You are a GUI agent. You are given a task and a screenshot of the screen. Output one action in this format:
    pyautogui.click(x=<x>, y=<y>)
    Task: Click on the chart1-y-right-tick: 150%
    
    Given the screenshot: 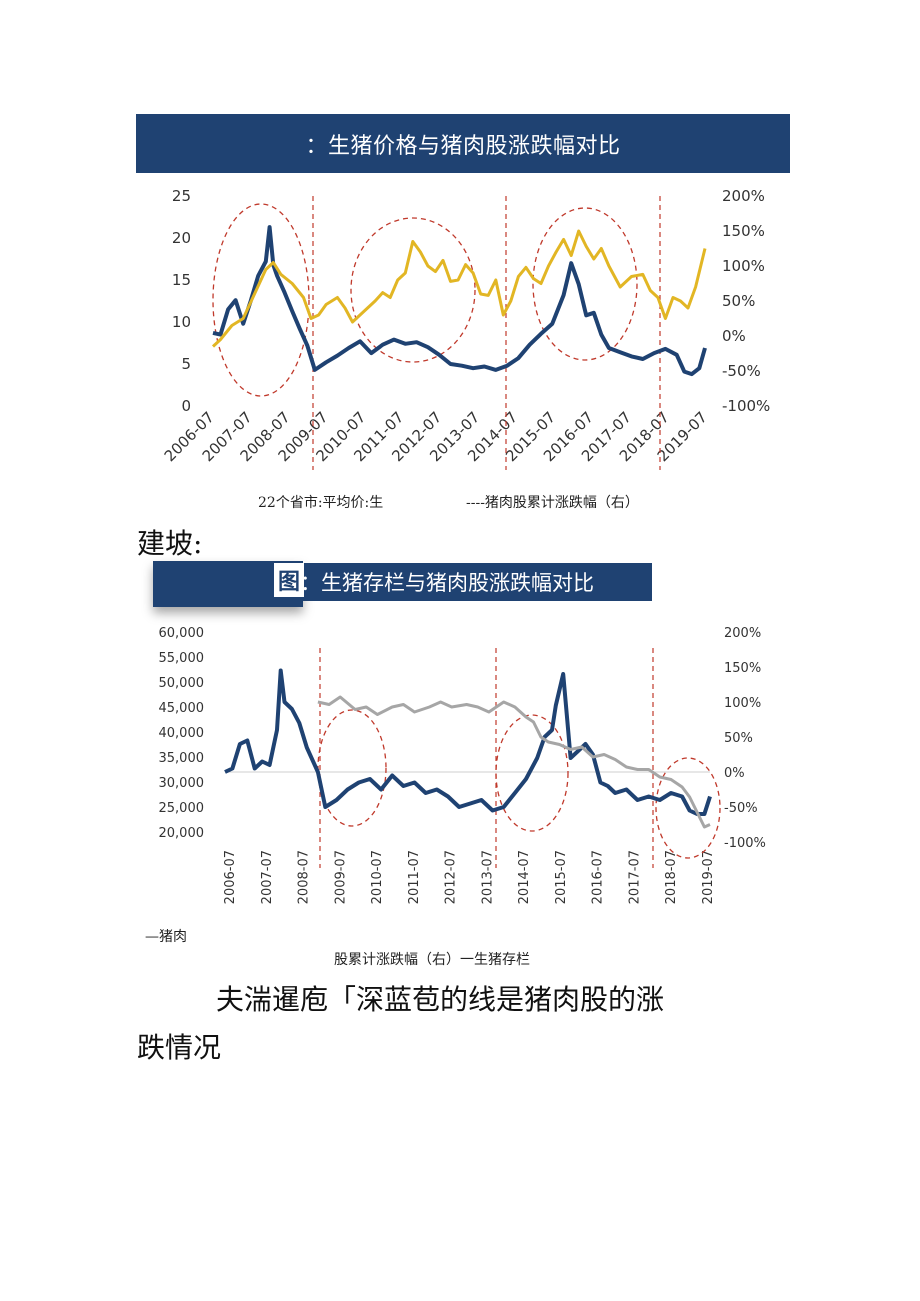 What is the action you would take?
    pyautogui.click(x=743, y=231)
    